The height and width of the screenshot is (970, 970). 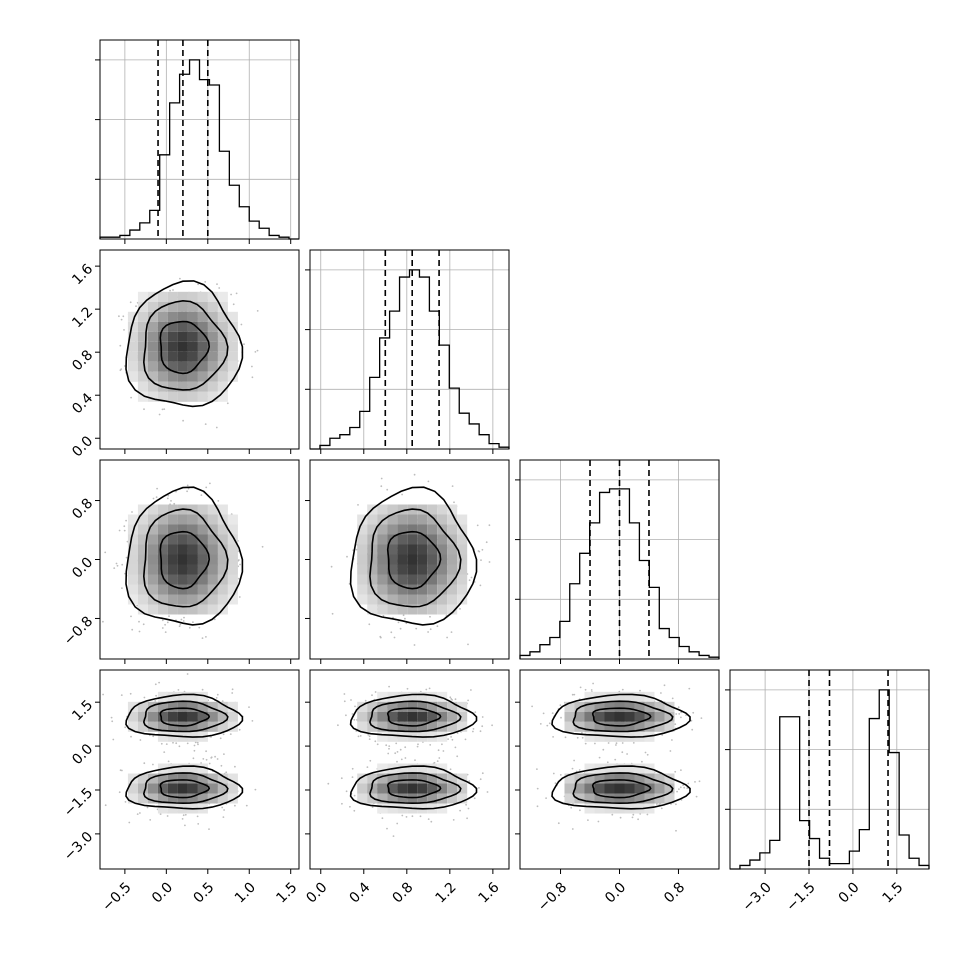 What do you see at coordinates (617, 757) in the screenshot?
I see `panel-contents` at bounding box center [617, 757].